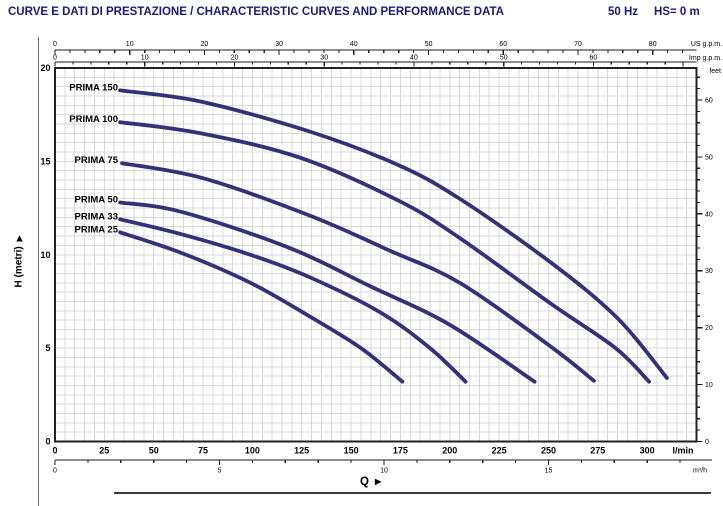 The image size is (723, 506). Describe the element at coordinates (364, 482) in the screenshot. I see `x-axis-caption-text: Q` at that location.